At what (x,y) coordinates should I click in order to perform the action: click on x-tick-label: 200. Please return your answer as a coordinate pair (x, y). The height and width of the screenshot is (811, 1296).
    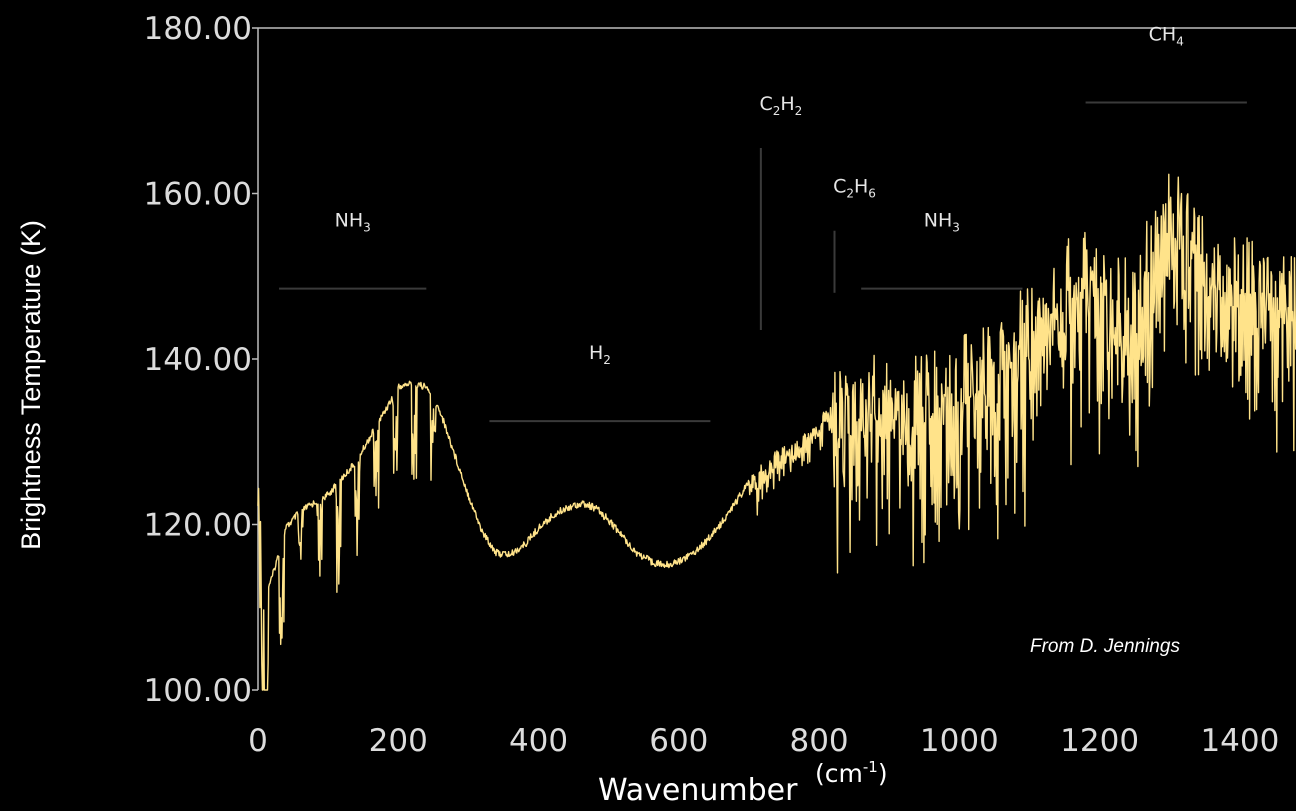
    Looking at the image, I should click on (398, 741).